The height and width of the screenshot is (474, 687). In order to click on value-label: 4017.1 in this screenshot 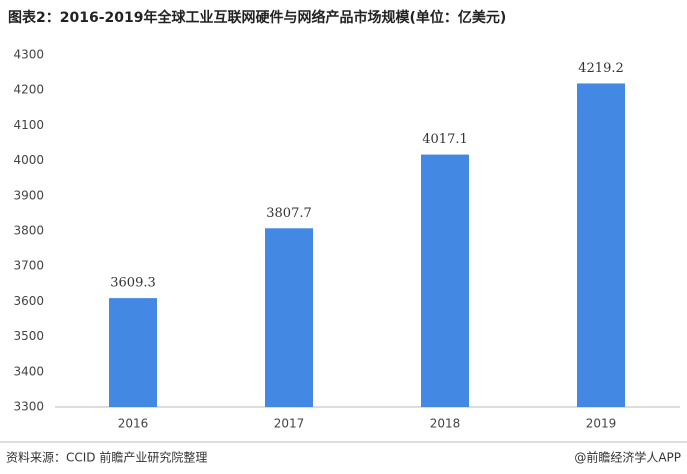, I will do `click(445, 139)`.